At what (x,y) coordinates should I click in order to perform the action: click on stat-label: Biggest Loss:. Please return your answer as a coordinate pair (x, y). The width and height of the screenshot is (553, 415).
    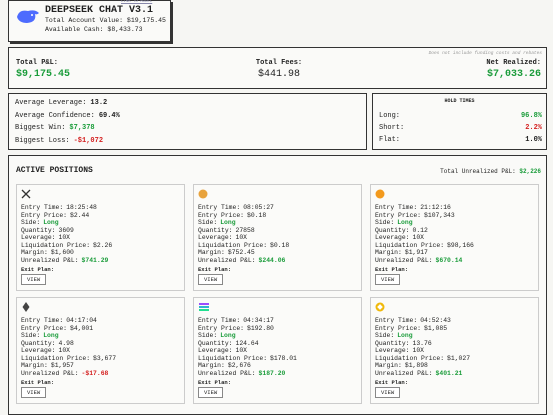
    Looking at the image, I should click on (42, 140).